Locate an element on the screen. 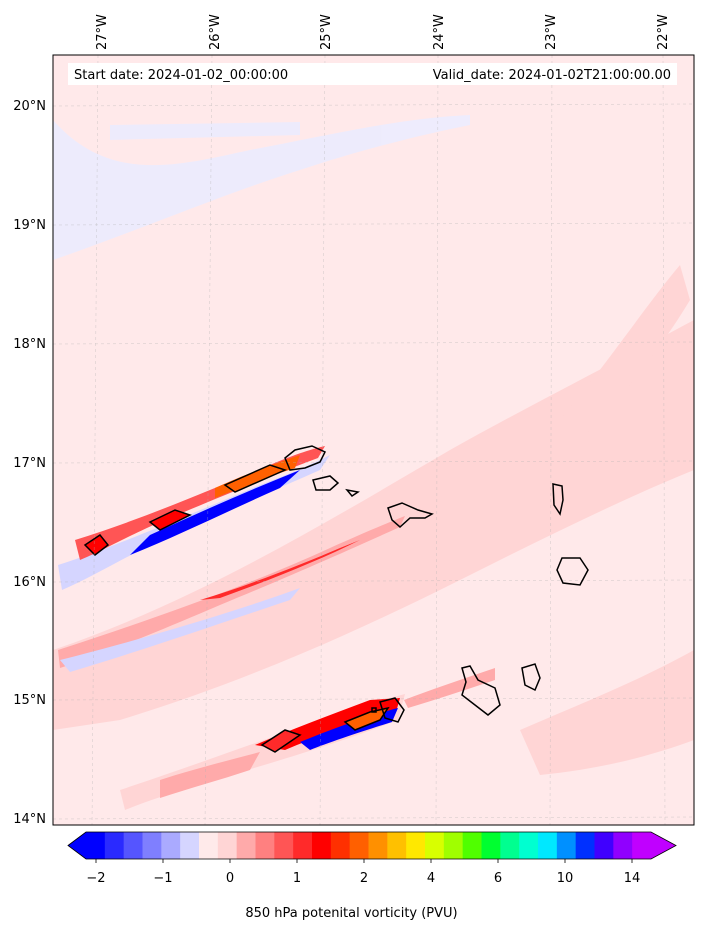  lat-label: 14°N is located at coordinates (29, 819).